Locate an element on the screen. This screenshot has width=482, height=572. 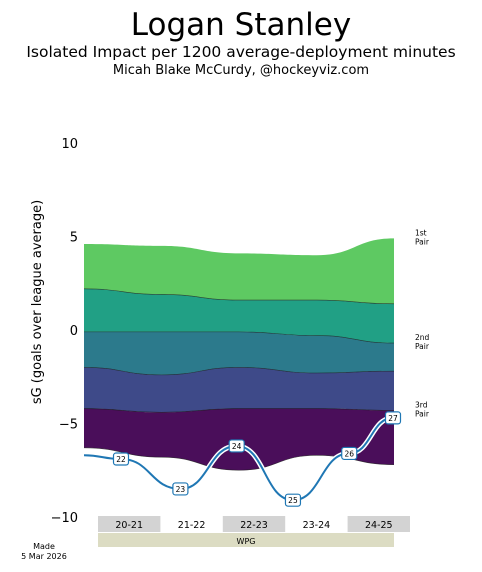
season-label: 21-22 is located at coordinates (192, 525).